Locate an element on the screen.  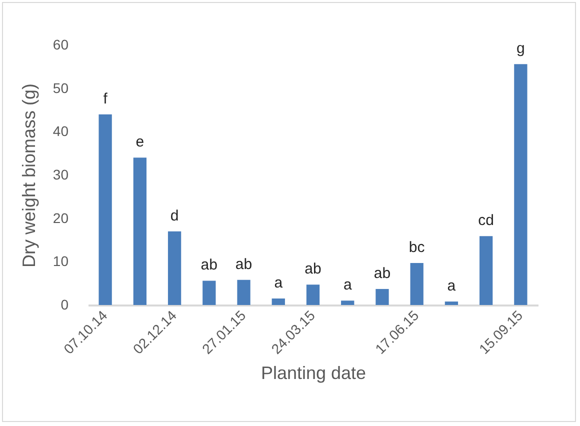
y-tick-label: 30 is located at coordinates (60, 174).